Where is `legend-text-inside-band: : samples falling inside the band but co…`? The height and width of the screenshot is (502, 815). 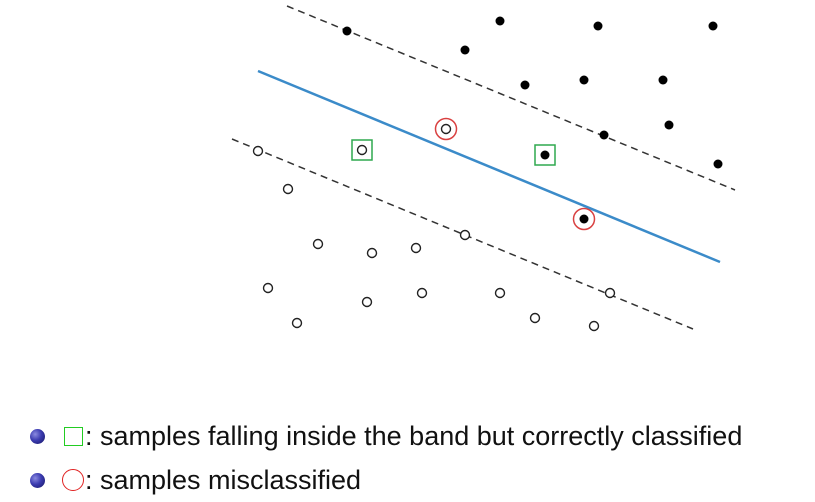 legend-text-inside-band: : samples falling inside the band but co… is located at coordinates (414, 435).